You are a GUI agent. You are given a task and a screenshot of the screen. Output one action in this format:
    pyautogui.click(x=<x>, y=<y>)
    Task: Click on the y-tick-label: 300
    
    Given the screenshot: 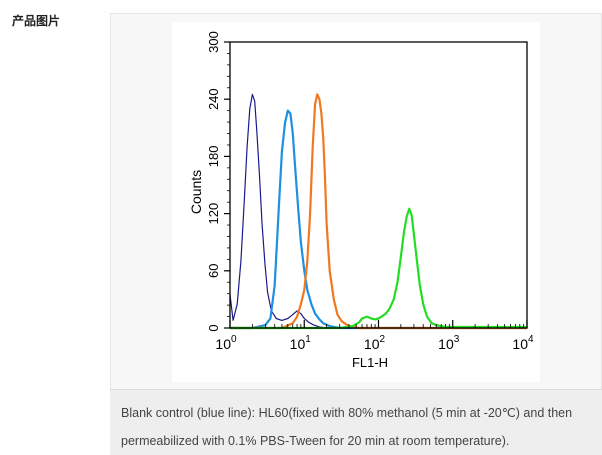 What is the action you would take?
    pyautogui.click(x=213, y=42)
    